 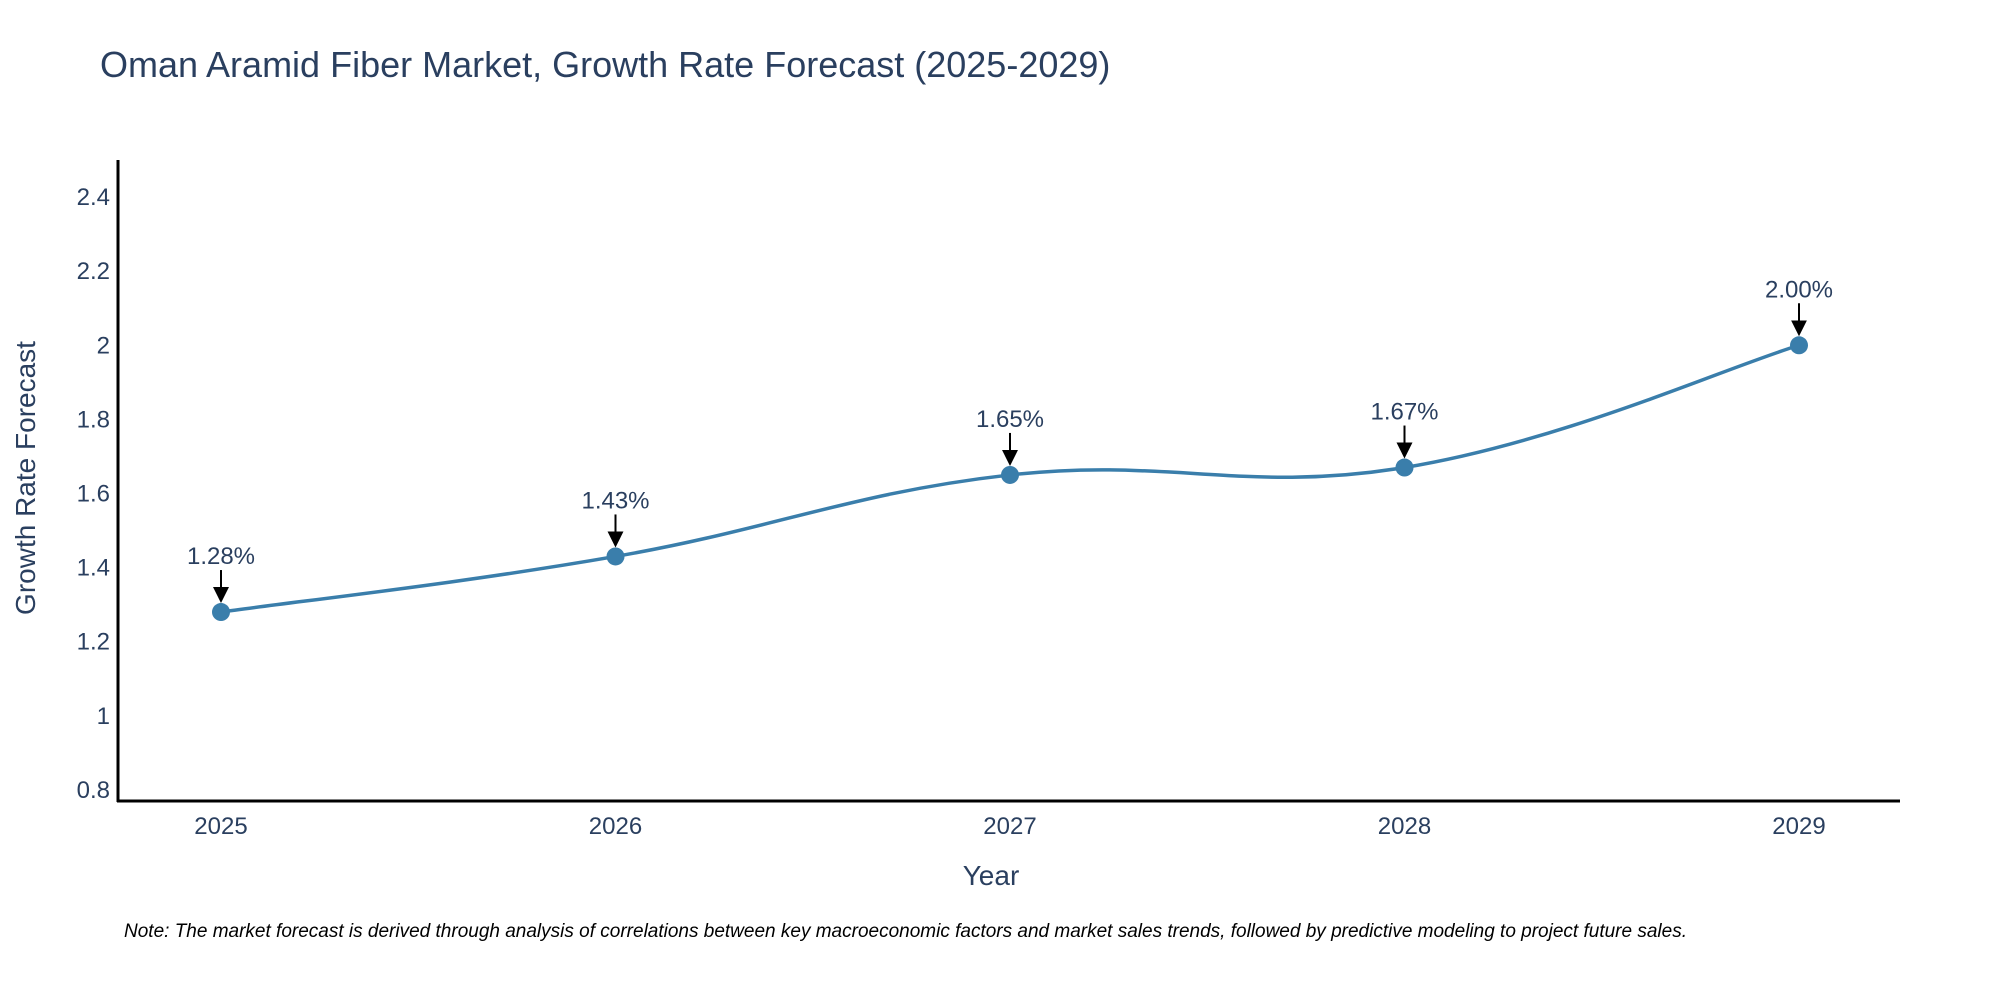 What do you see at coordinates (25, 478) in the screenshot?
I see `y-axis-title: Growth Rate Forecast` at bounding box center [25, 478].